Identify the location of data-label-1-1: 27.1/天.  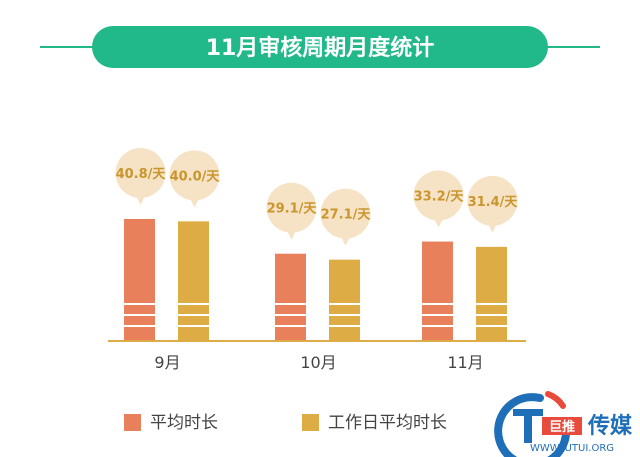
(346, 215).